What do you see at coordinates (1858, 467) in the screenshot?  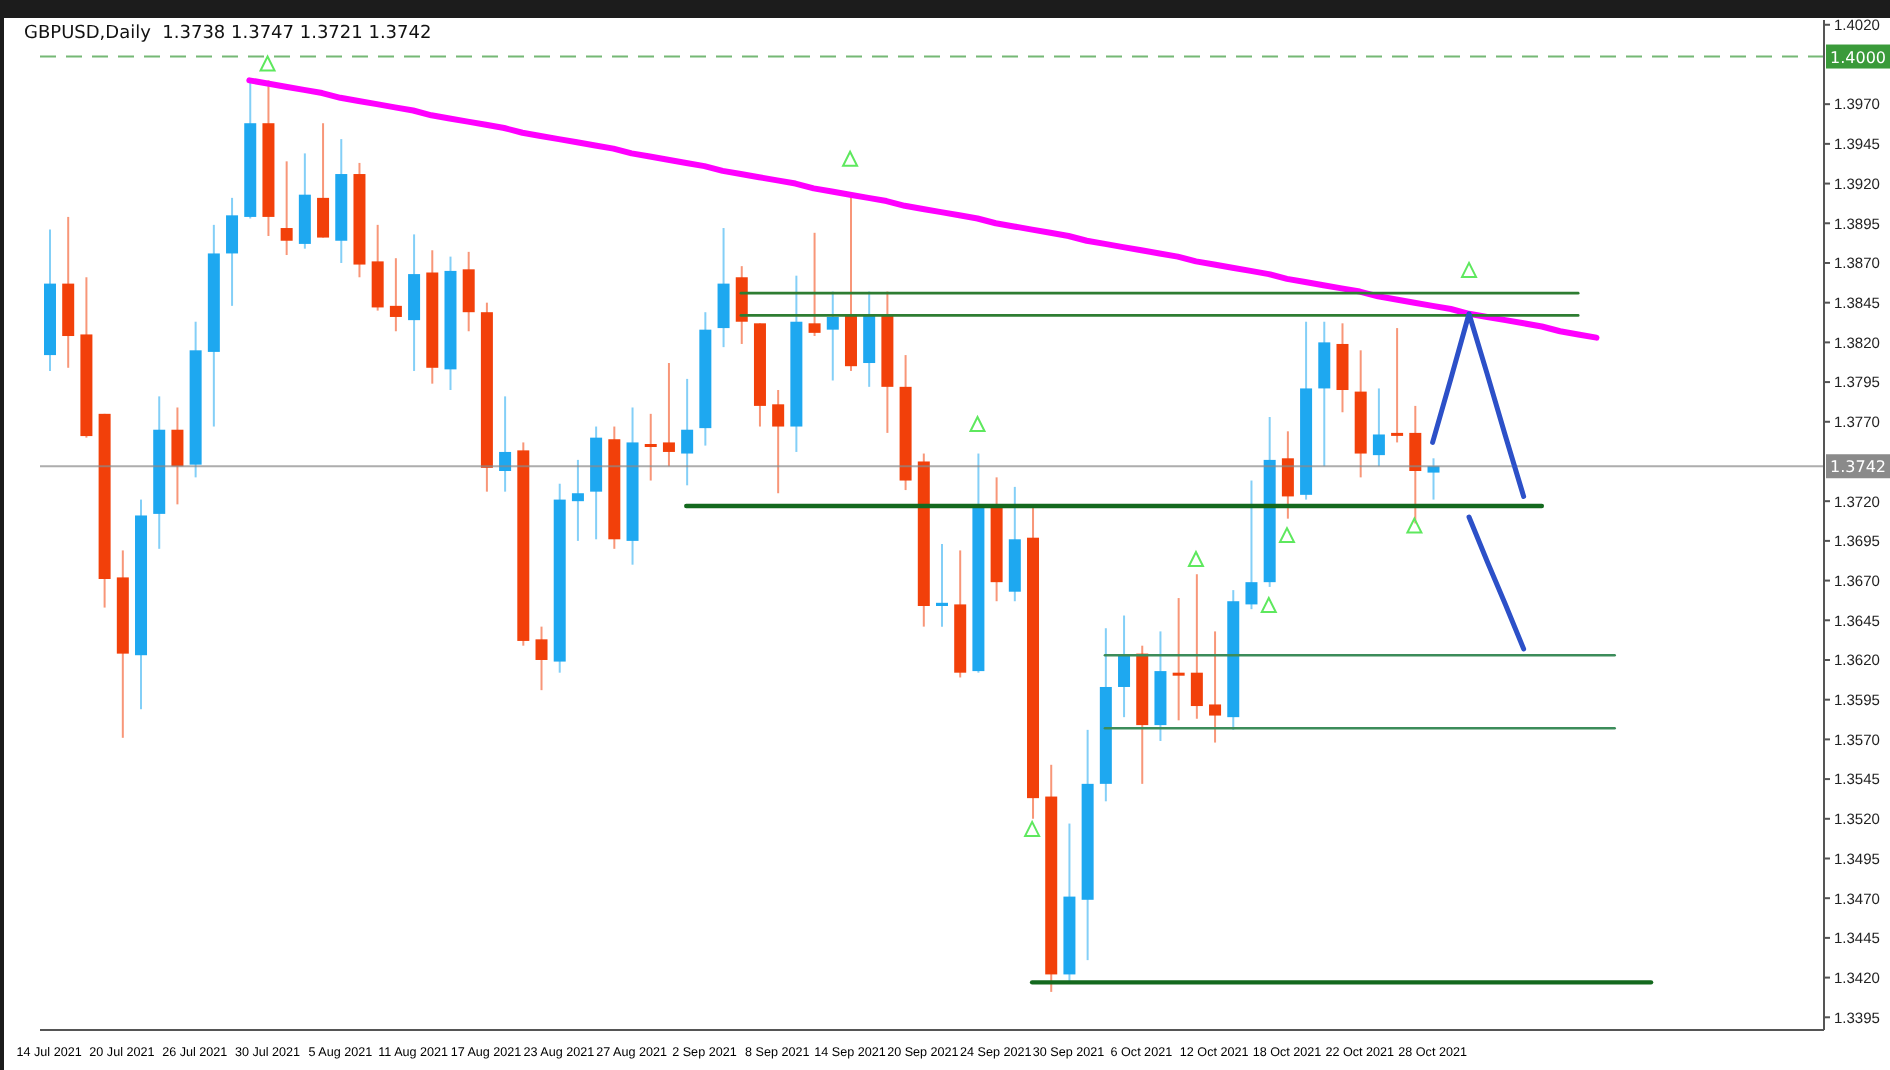 I see `ref-line-label: 1.3742` at bounding box center [1858, 467].